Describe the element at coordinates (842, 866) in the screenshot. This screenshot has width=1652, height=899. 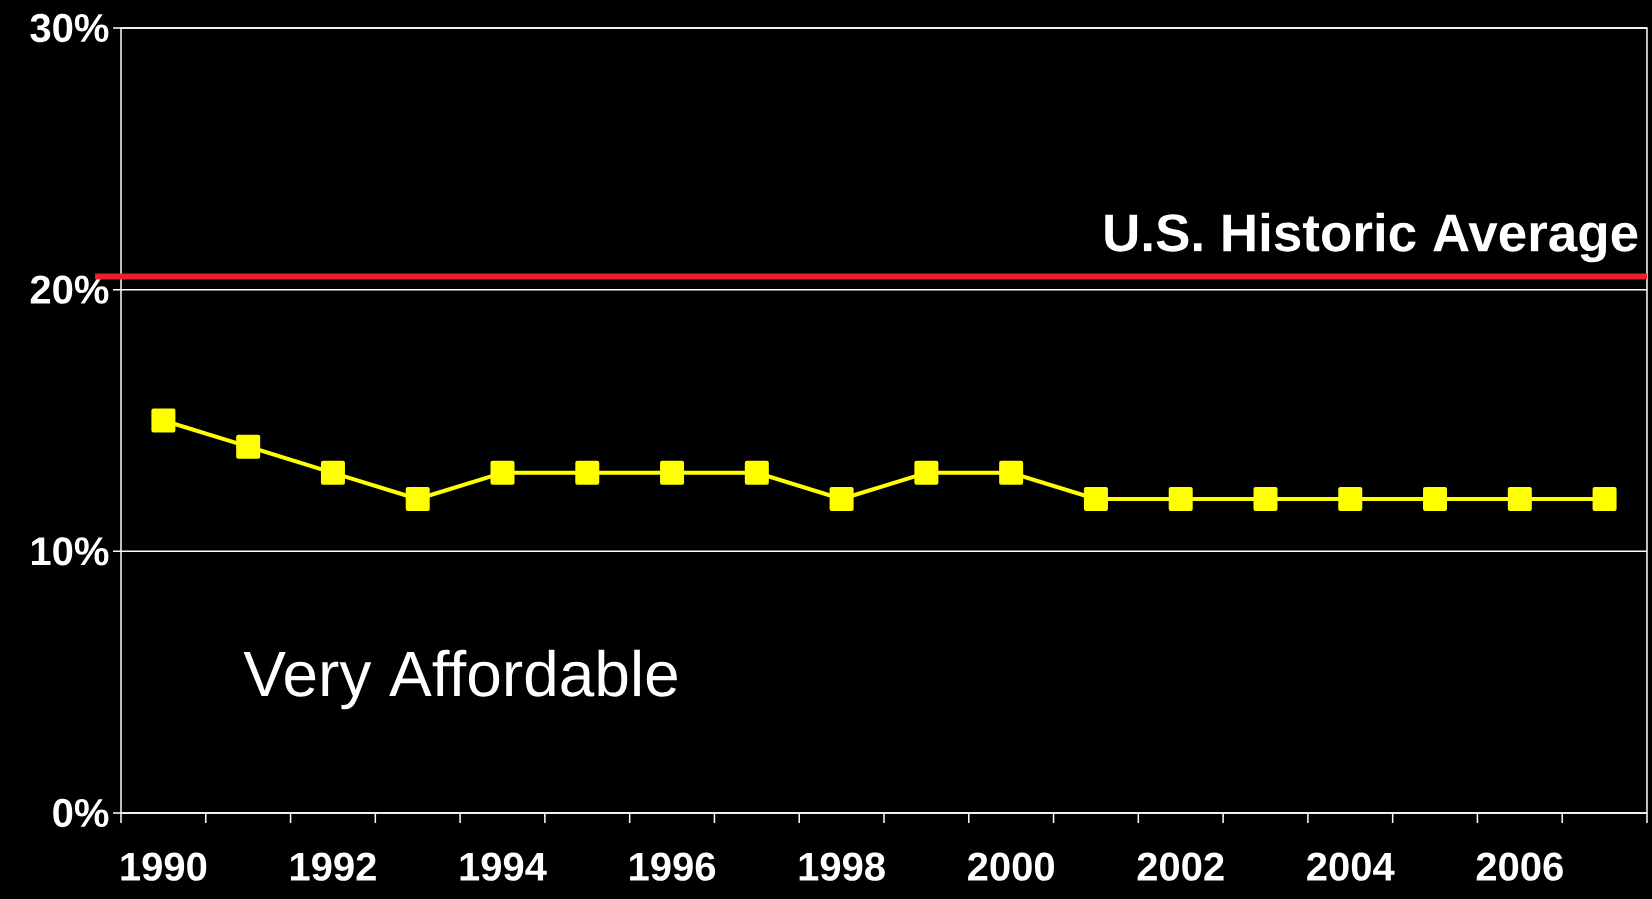
I see `x-tick-label: 1998` at that location.